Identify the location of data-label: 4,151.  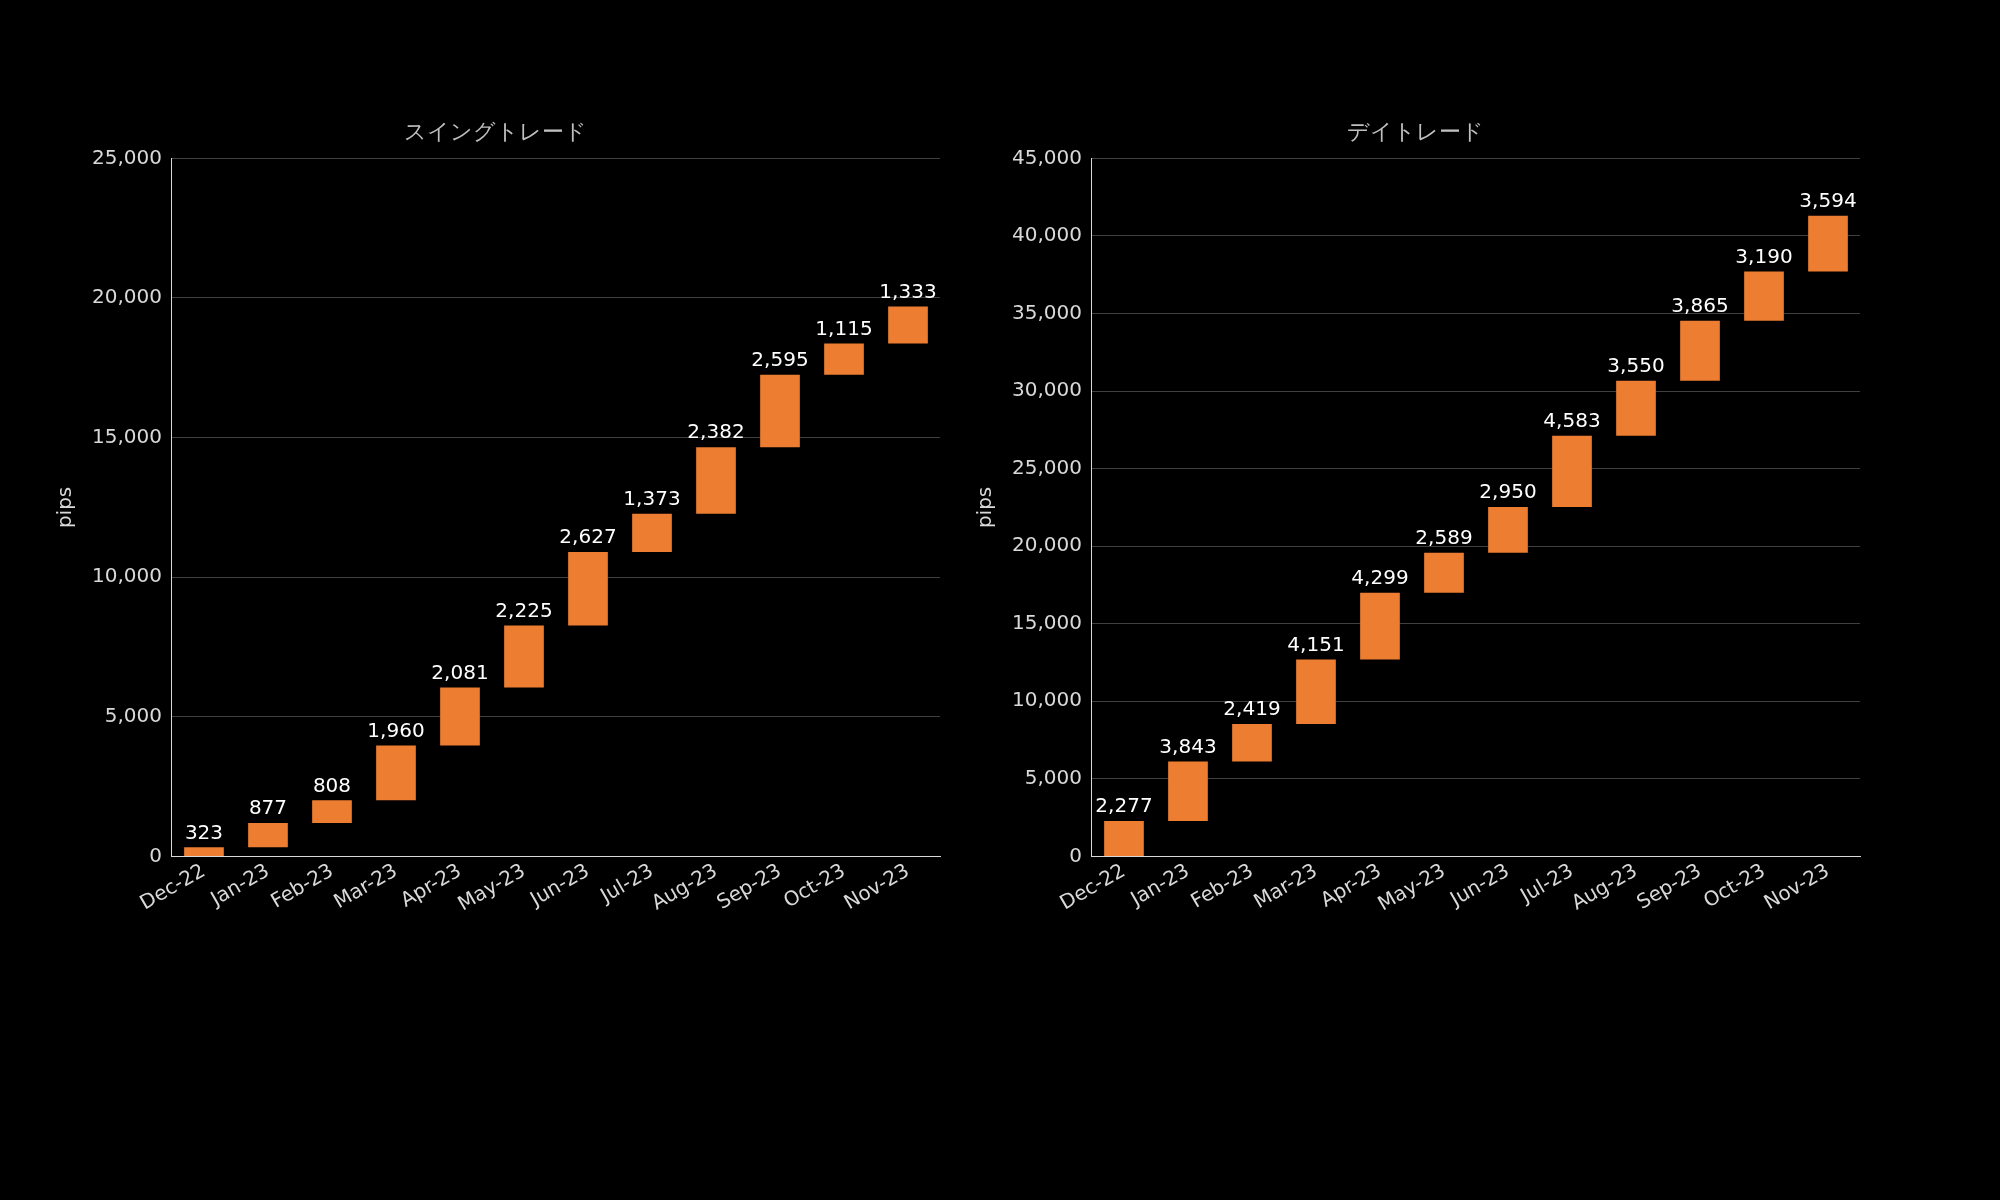
(1316, 643).